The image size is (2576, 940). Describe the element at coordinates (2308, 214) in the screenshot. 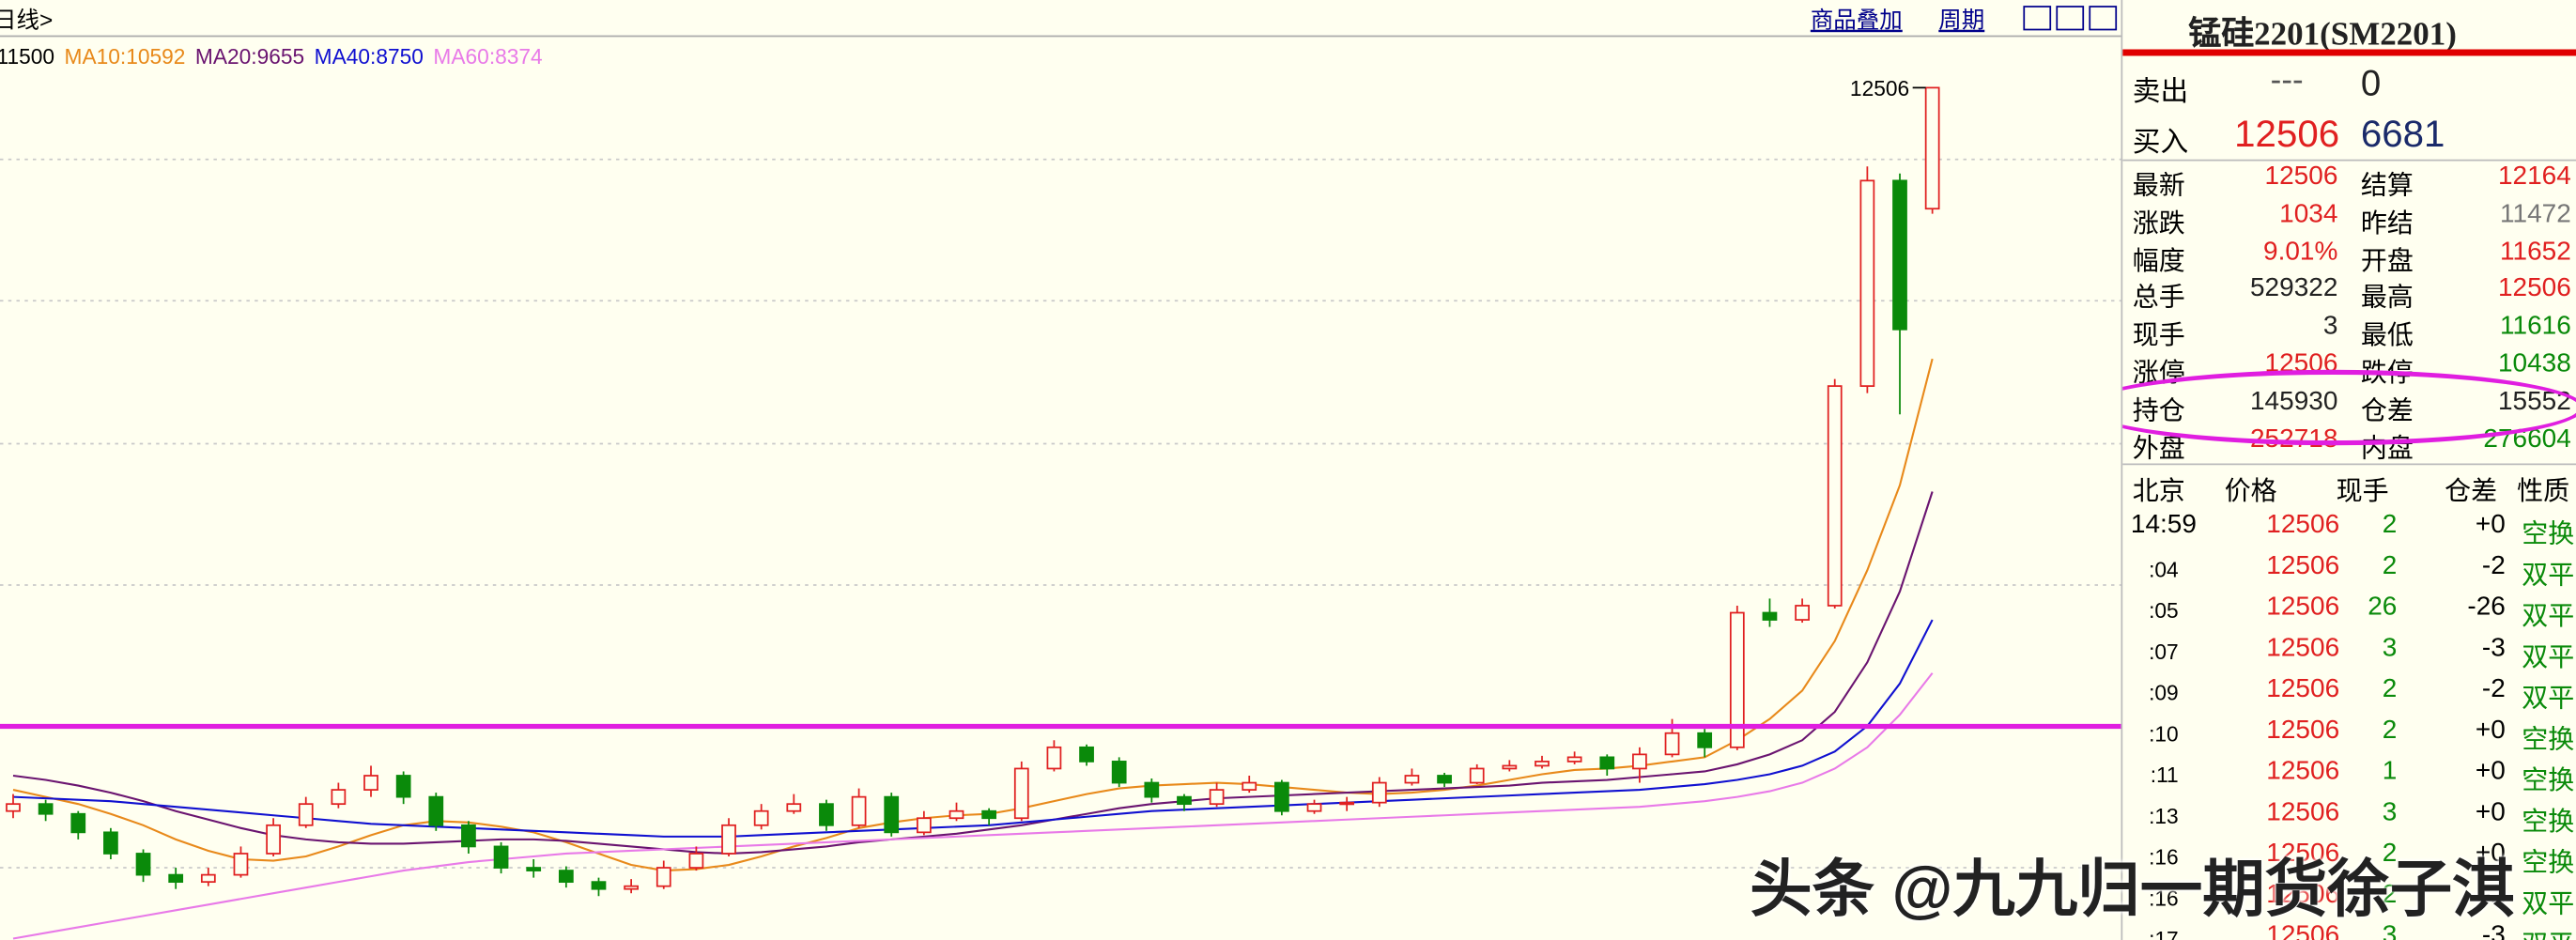

I see `cell: 1034` at that location.